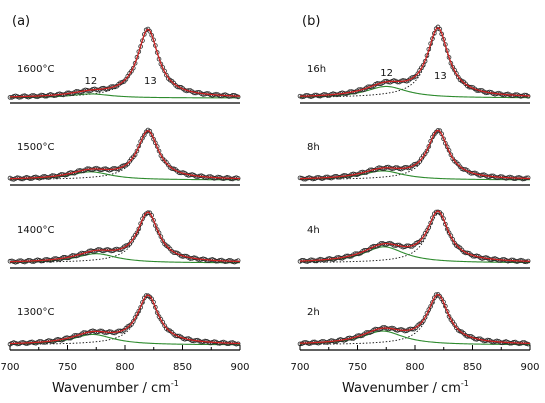 This screenshot has height=403, width=545. What do you see at coordinates (35, 312) in the screenshot?
I see `sample-label: 1300°C` at bounding box center [35, 312].